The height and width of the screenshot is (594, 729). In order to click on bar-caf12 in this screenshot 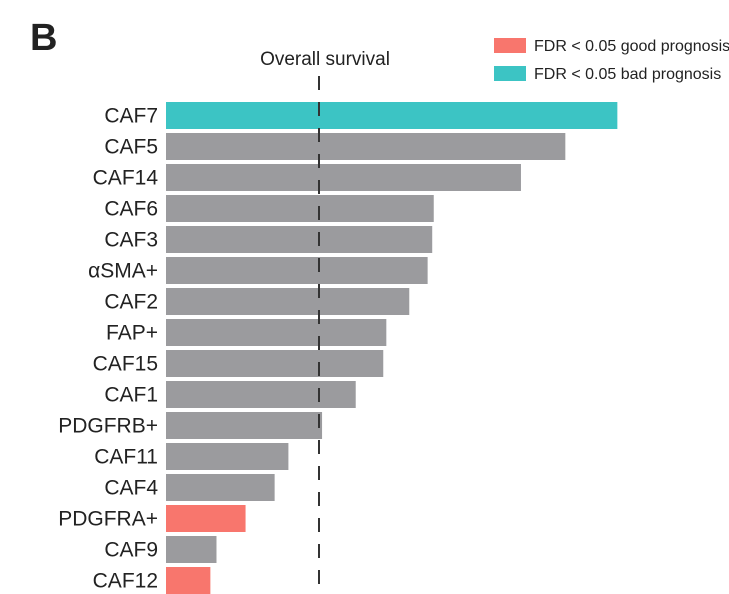, I will do `click(188, 580)`.